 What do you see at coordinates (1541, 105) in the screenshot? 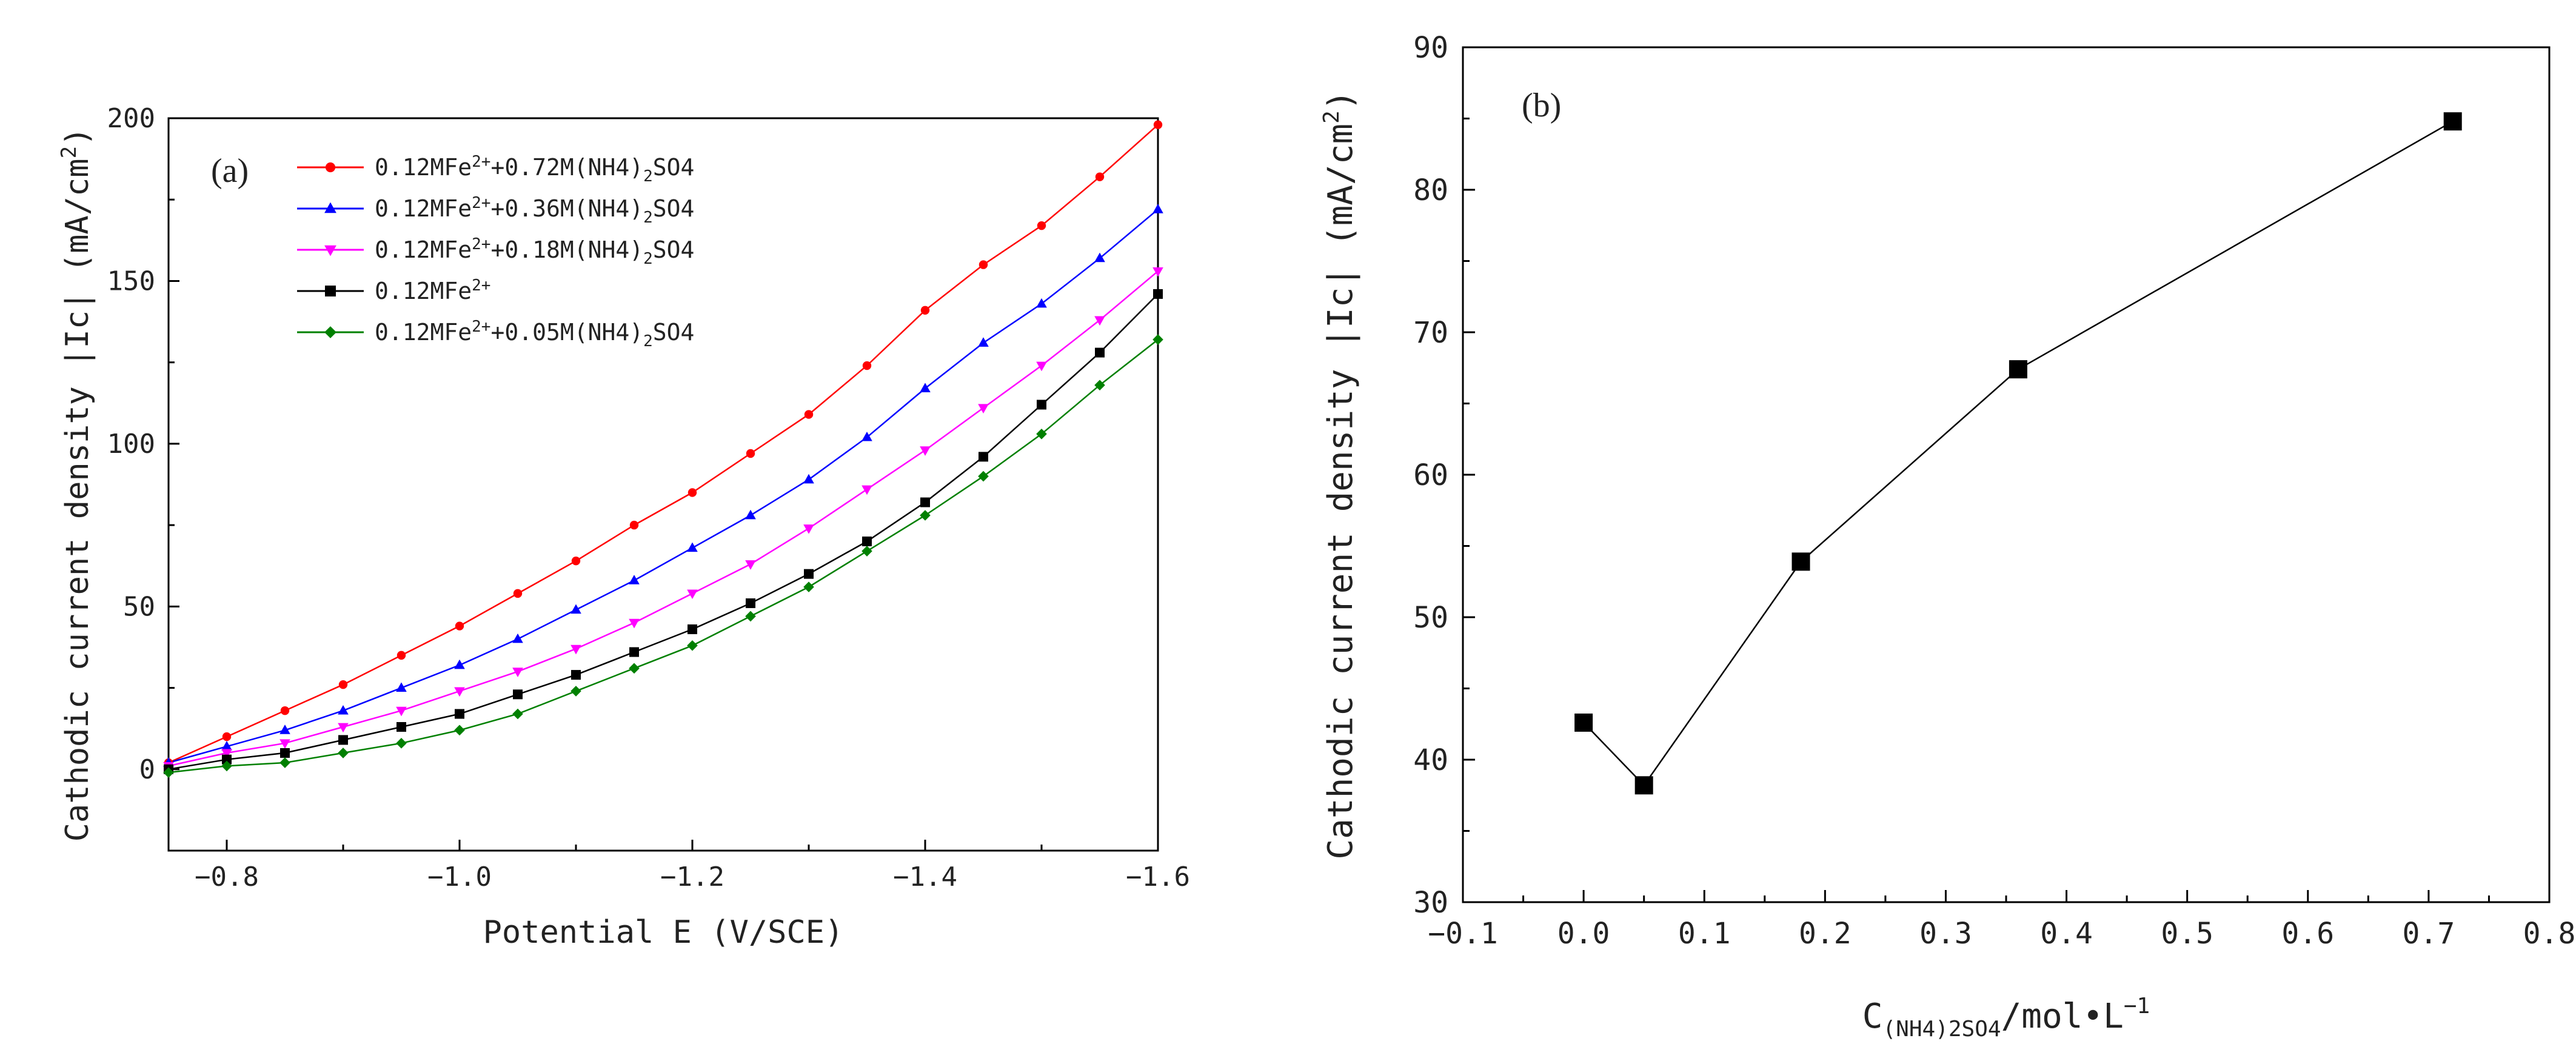
I see `chart-b-panel-label: (b)` at bounding box center [1541, 105].